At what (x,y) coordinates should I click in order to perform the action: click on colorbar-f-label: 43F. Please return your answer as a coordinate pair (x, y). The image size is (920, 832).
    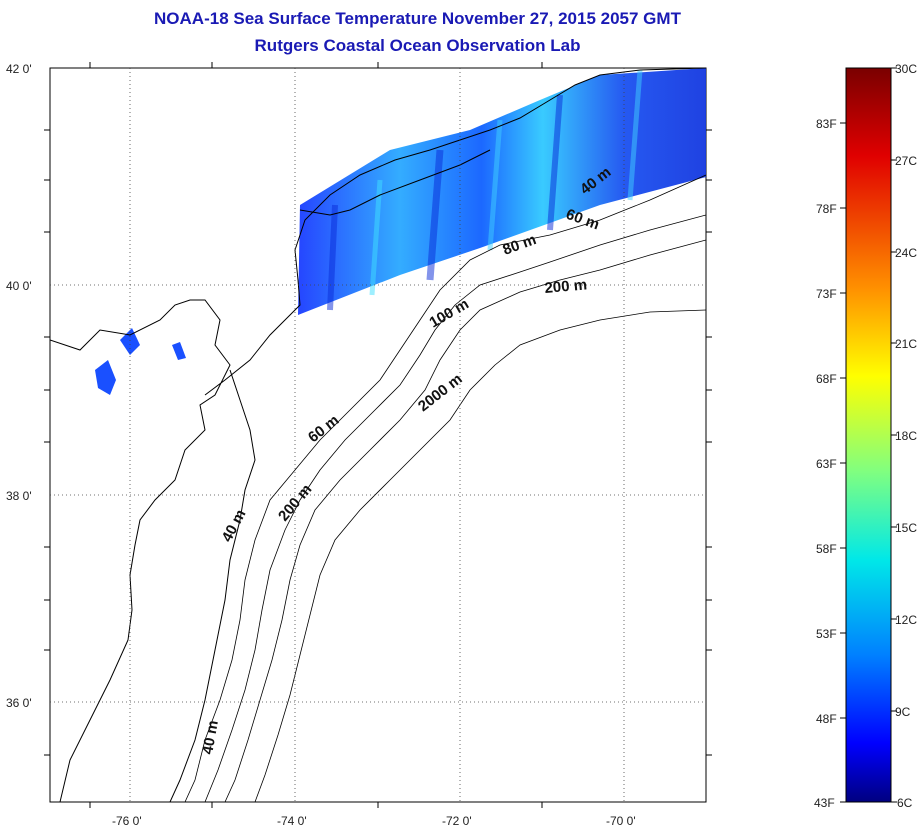
    Looking at the image, I should click on (824, 803).